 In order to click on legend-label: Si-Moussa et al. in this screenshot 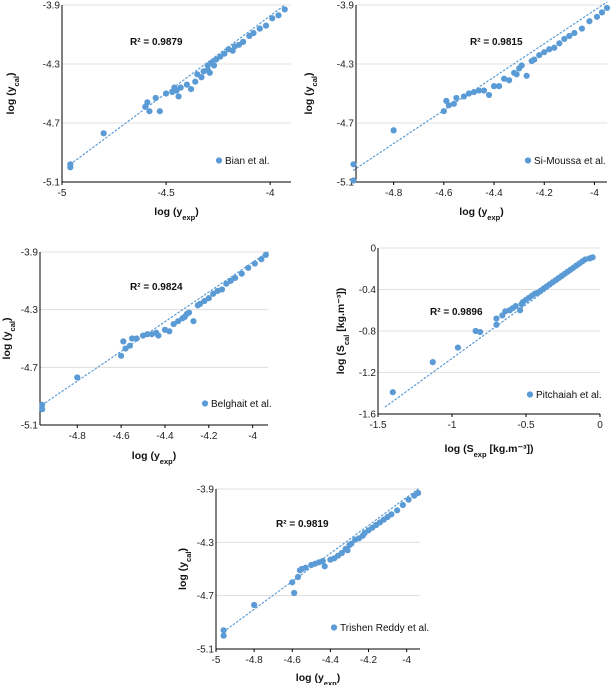, I will do `click(570, 161)`.